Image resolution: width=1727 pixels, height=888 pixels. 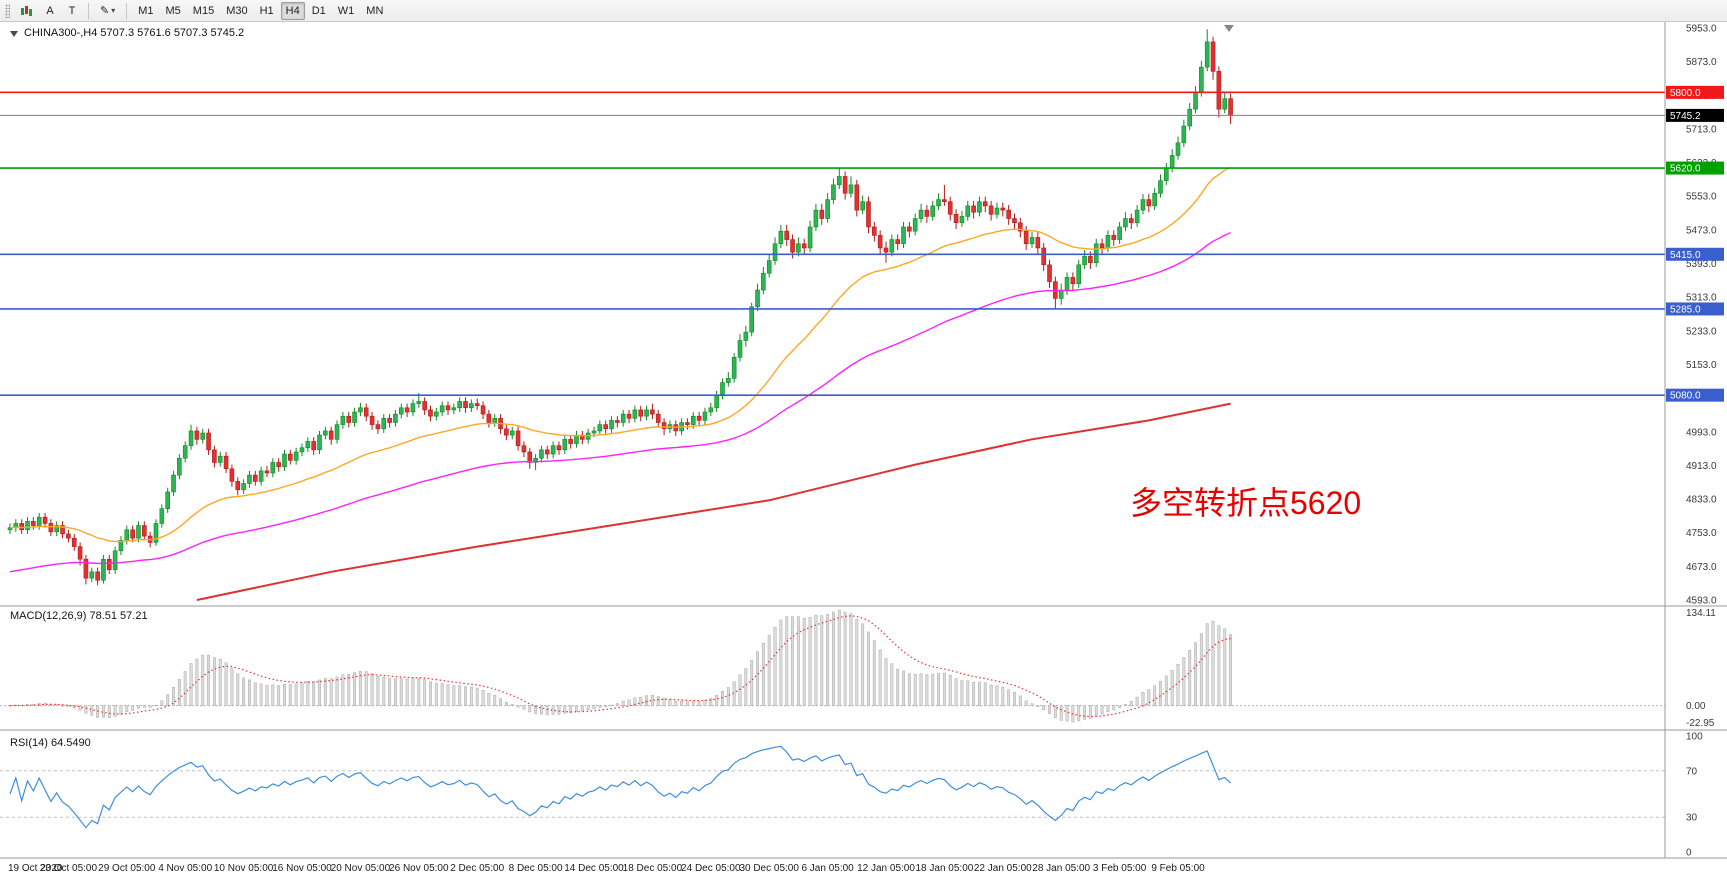 I want to click on price-axis-label: 5953.0, so click(x=1701, y=29).